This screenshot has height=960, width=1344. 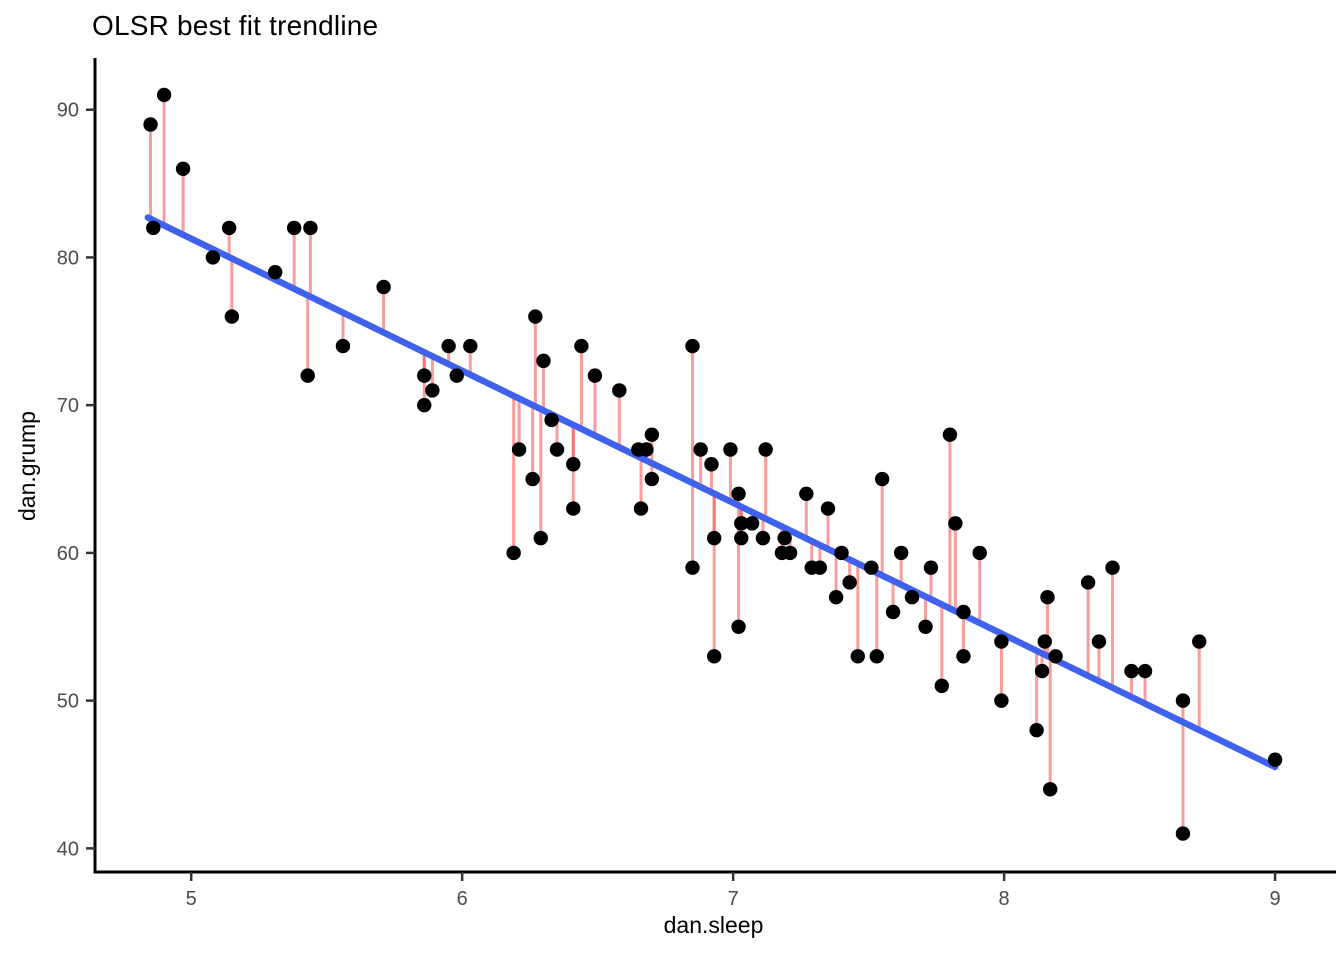 I want to click on y-tick-label: 90, so click(x=68, y=111).